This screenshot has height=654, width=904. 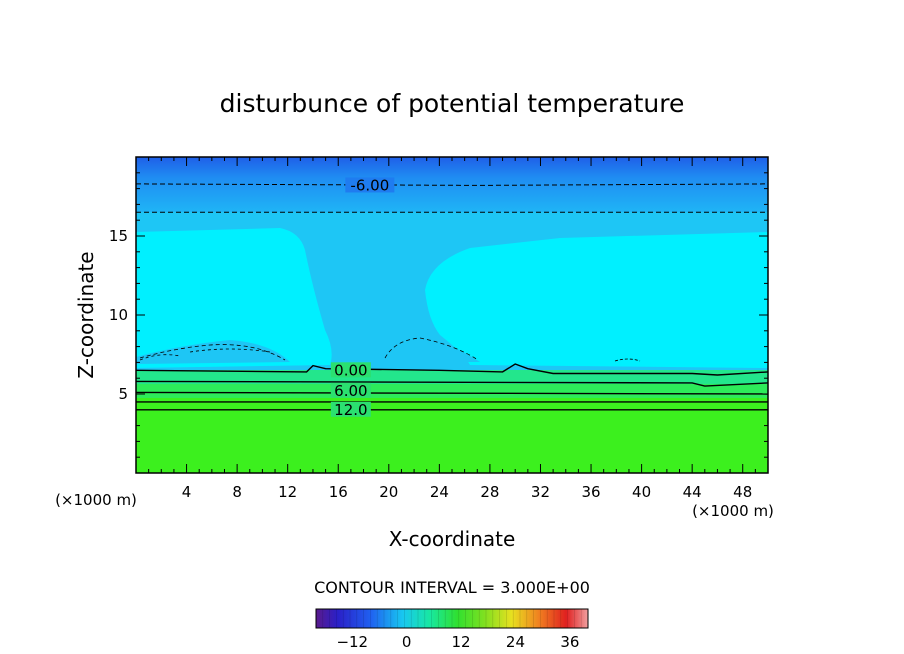 What do you see at coordinates (641, 492) in the screenshot?
I see `x-tick-label: 40` at bounding box center [641, 492].